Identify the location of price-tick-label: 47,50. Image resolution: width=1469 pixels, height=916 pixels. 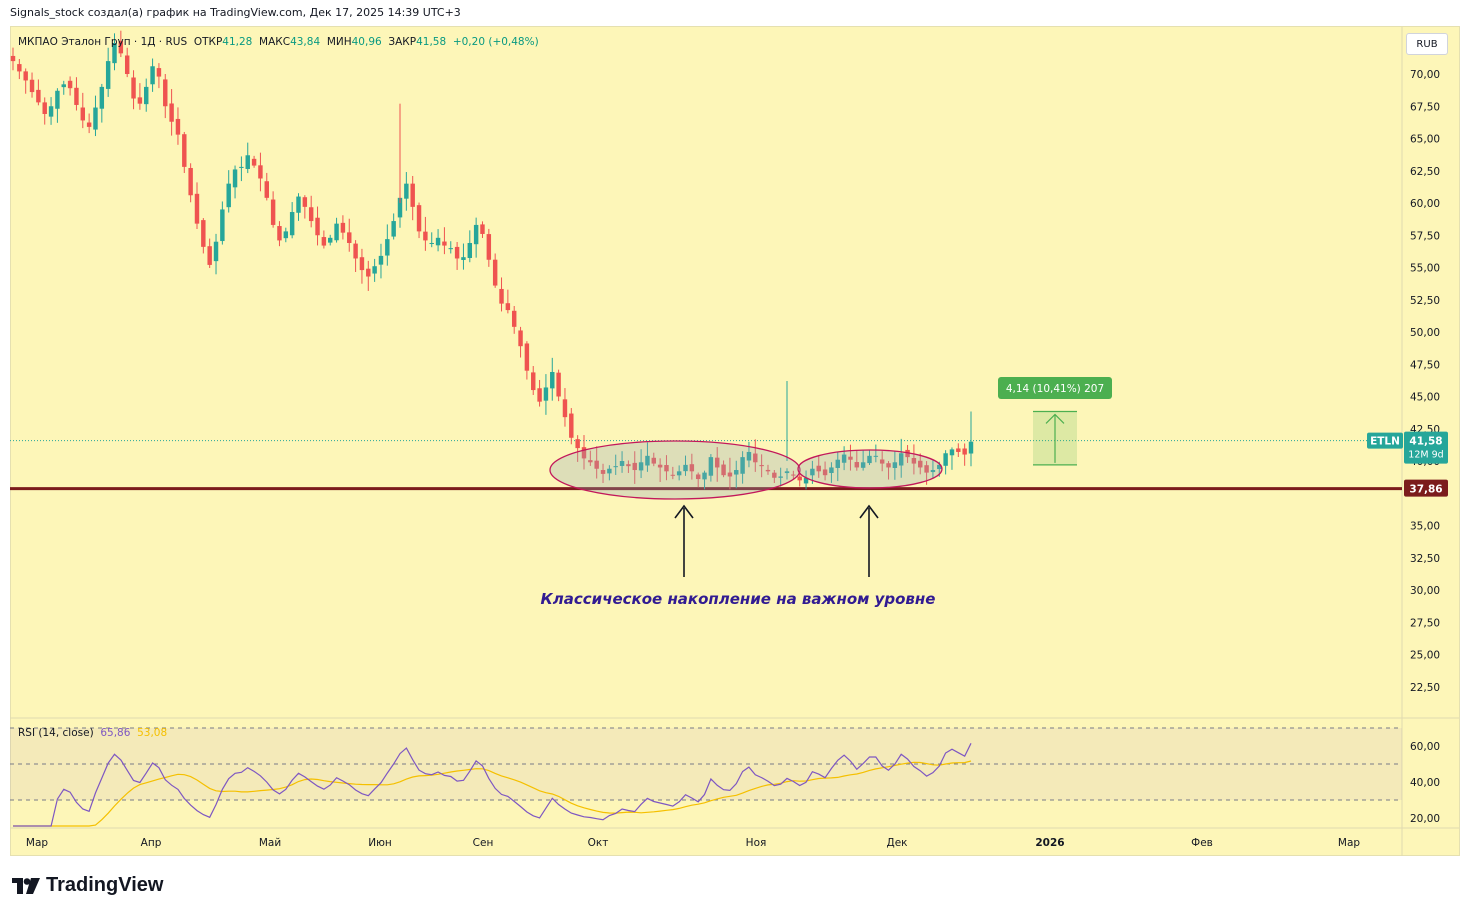
(1425, 365).